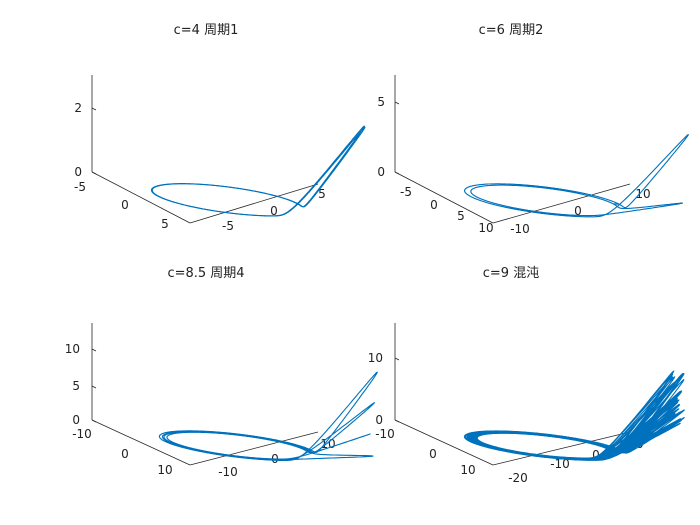  What do you see at coordinates (205, 273) in the screenshot?
I see `subplot-title: c=8.5 周期4` at bounding box center [205, 273].